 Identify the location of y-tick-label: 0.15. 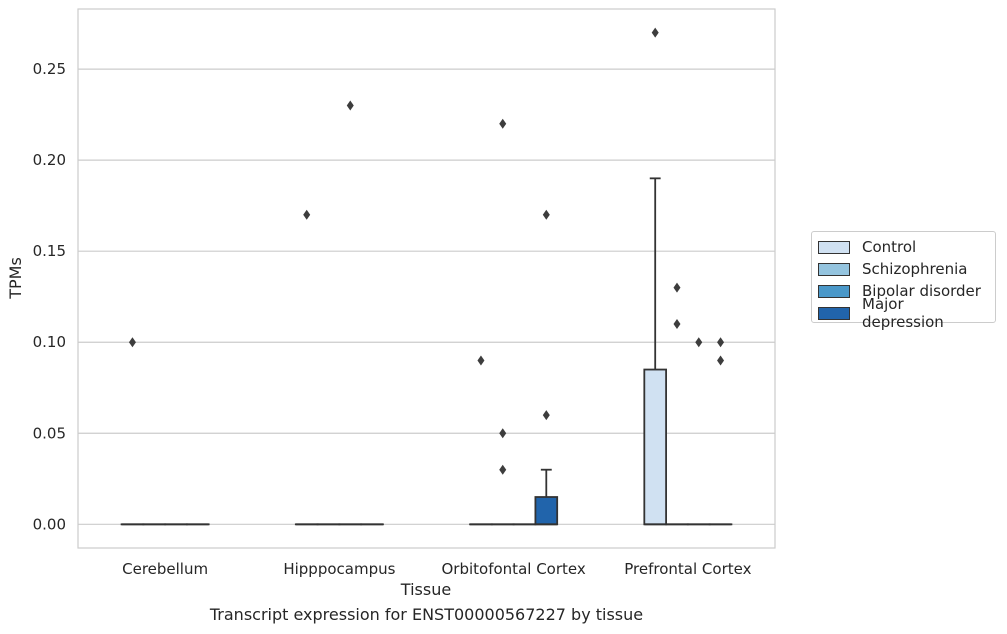
(49, 251).